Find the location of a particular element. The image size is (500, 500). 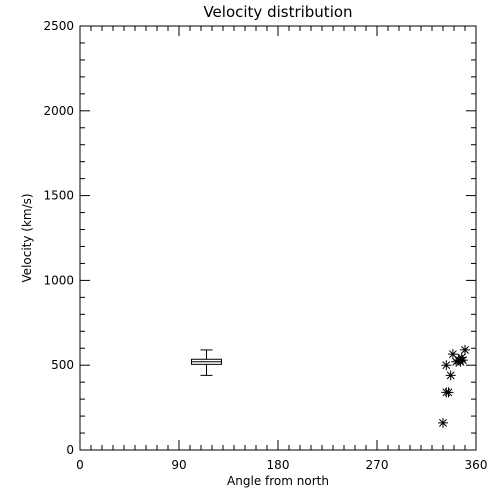

y-tick-label: 2000 is located at coordinates (58, 111).